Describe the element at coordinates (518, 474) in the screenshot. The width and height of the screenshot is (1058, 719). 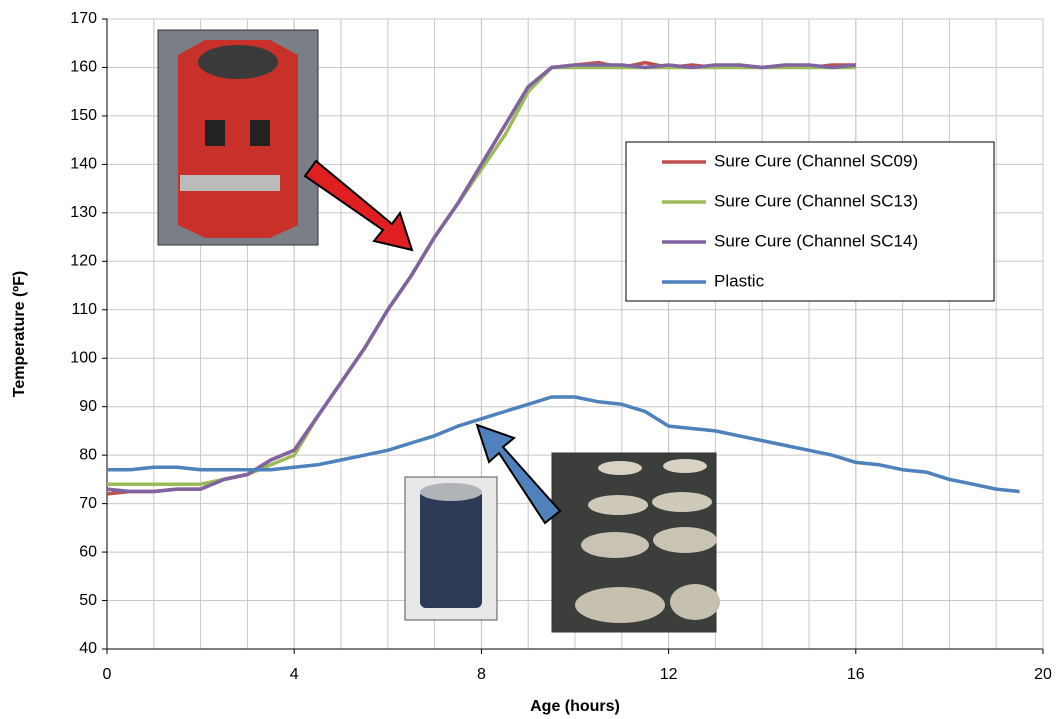
I see `arrow-blue` at that location.